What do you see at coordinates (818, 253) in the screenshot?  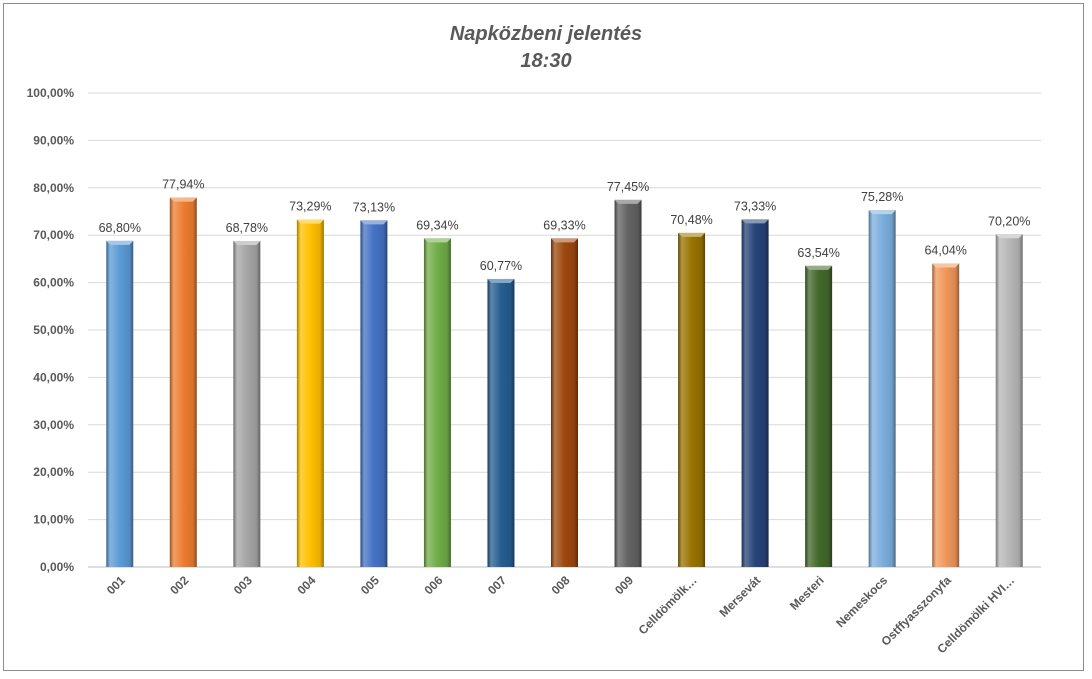 I see `data-label: 63,54%` at bounding box center [818, 253].